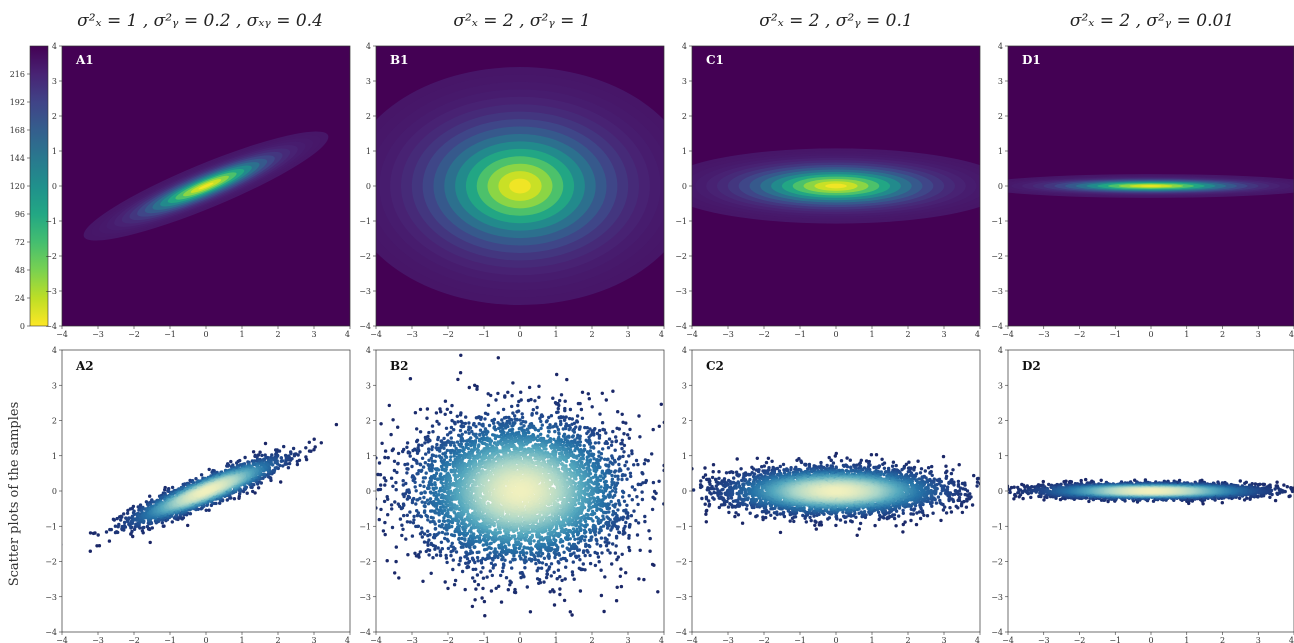 The height and width of the screenshot is (643, 1294). What do you see at coordinates (800, 334) in the screenshot?
I see `heatmap-C1-xtick-label: −1` at bounding box center [800, 334].